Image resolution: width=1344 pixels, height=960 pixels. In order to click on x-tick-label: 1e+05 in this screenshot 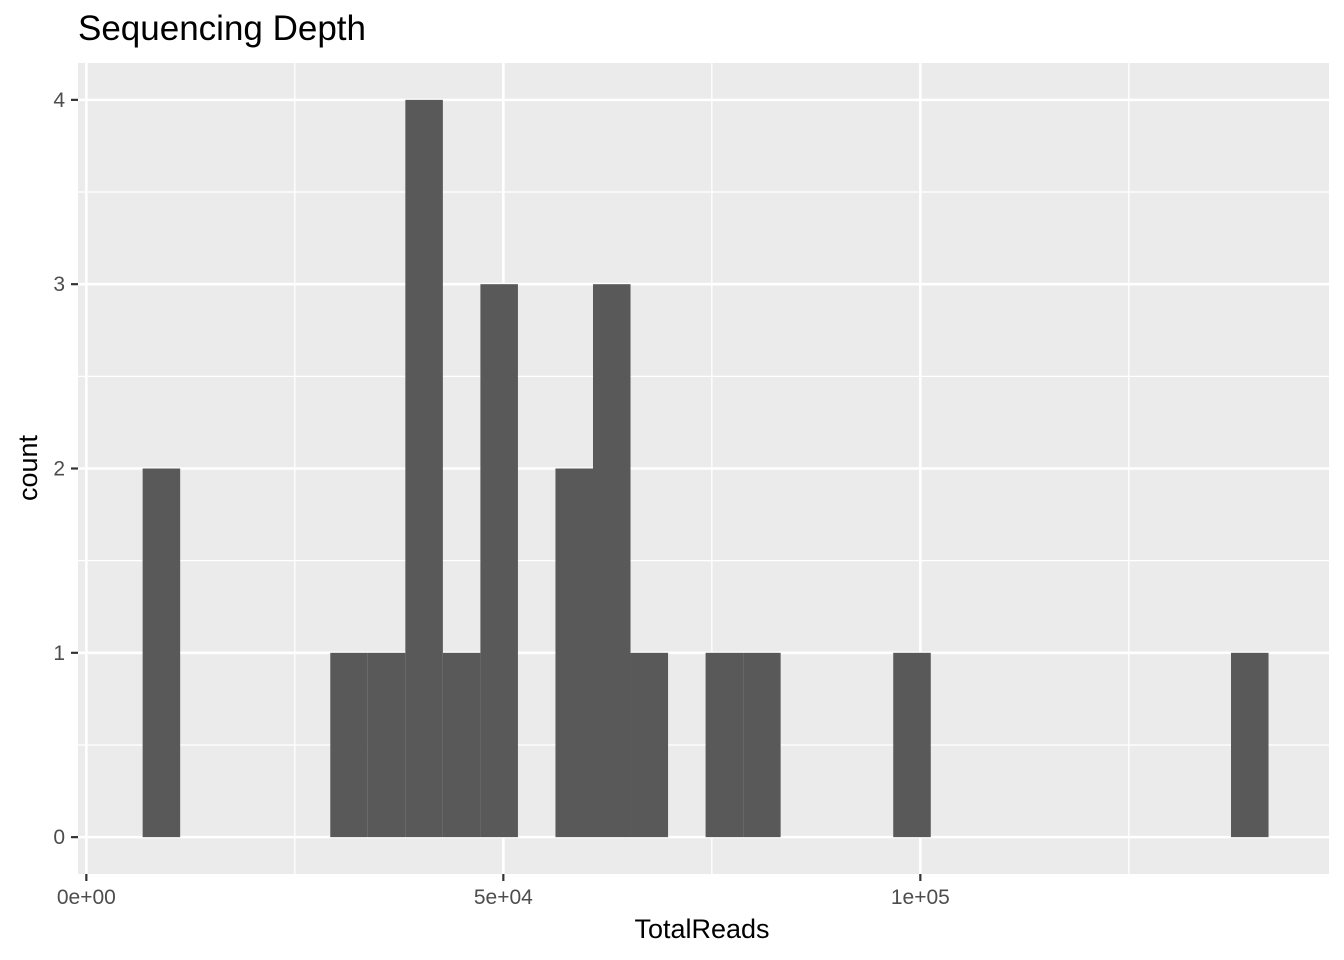, I will do `click(920, 897)`.